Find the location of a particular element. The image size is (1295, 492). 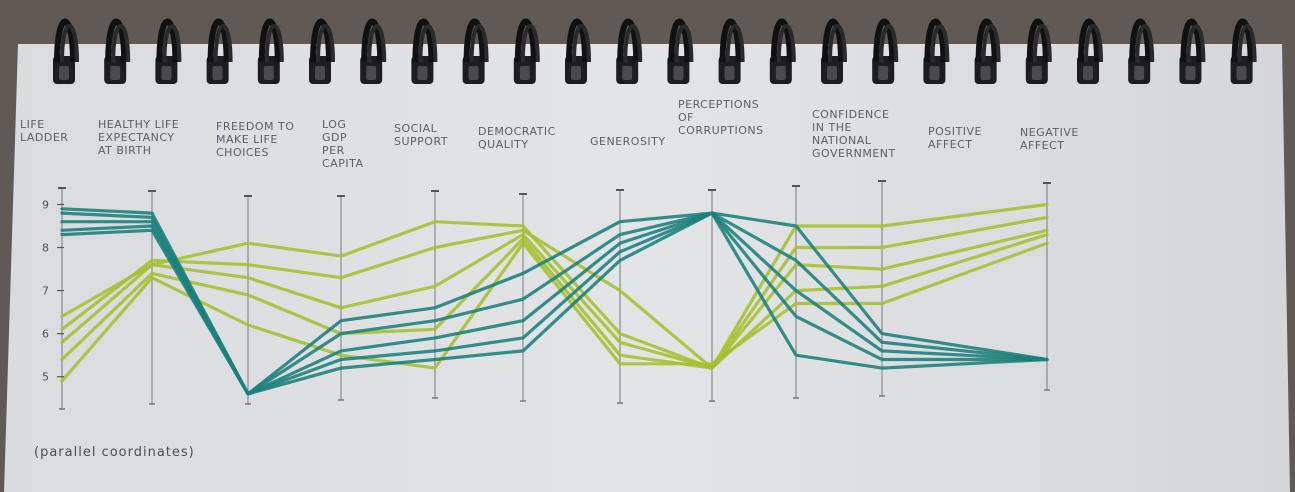

y-tick-label: 6 is located at coordinates (45, 334).